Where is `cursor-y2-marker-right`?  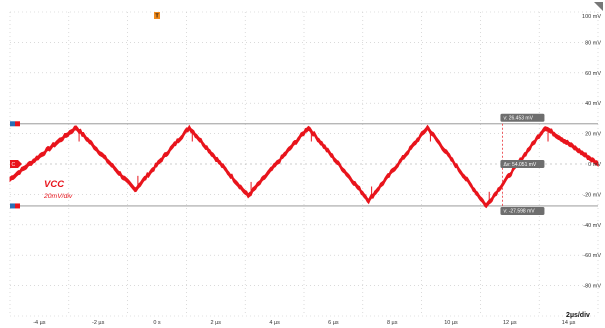 cursor-y2-marker-right is located at coordinates (17, 206).